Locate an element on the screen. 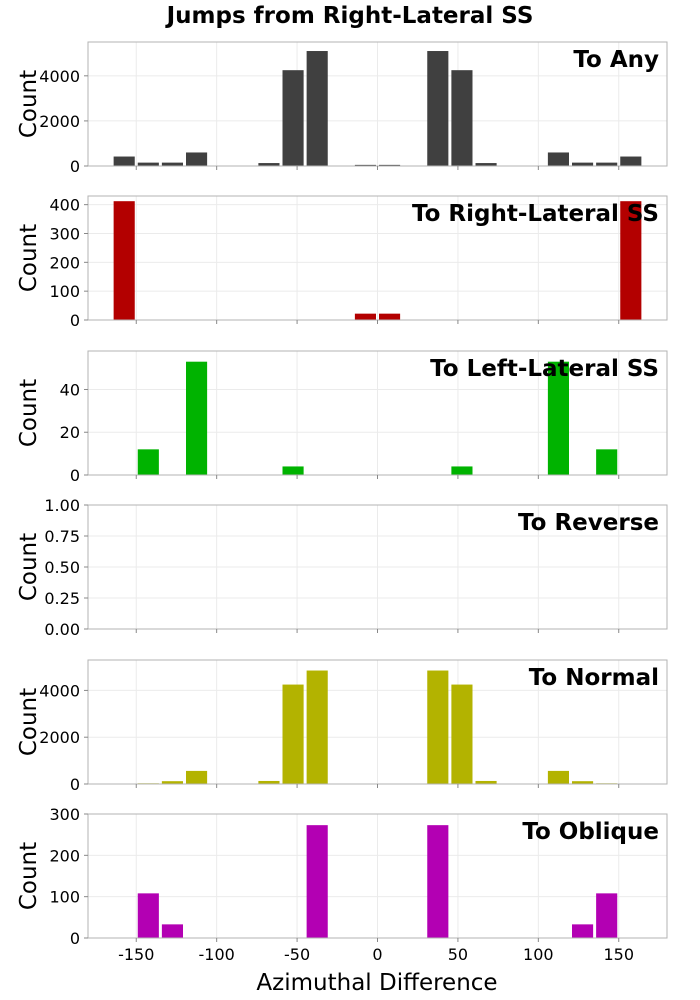 The width and height of the screenshot is (700, 1000). panel-title: To Normal is located at coordinates (594, 678).